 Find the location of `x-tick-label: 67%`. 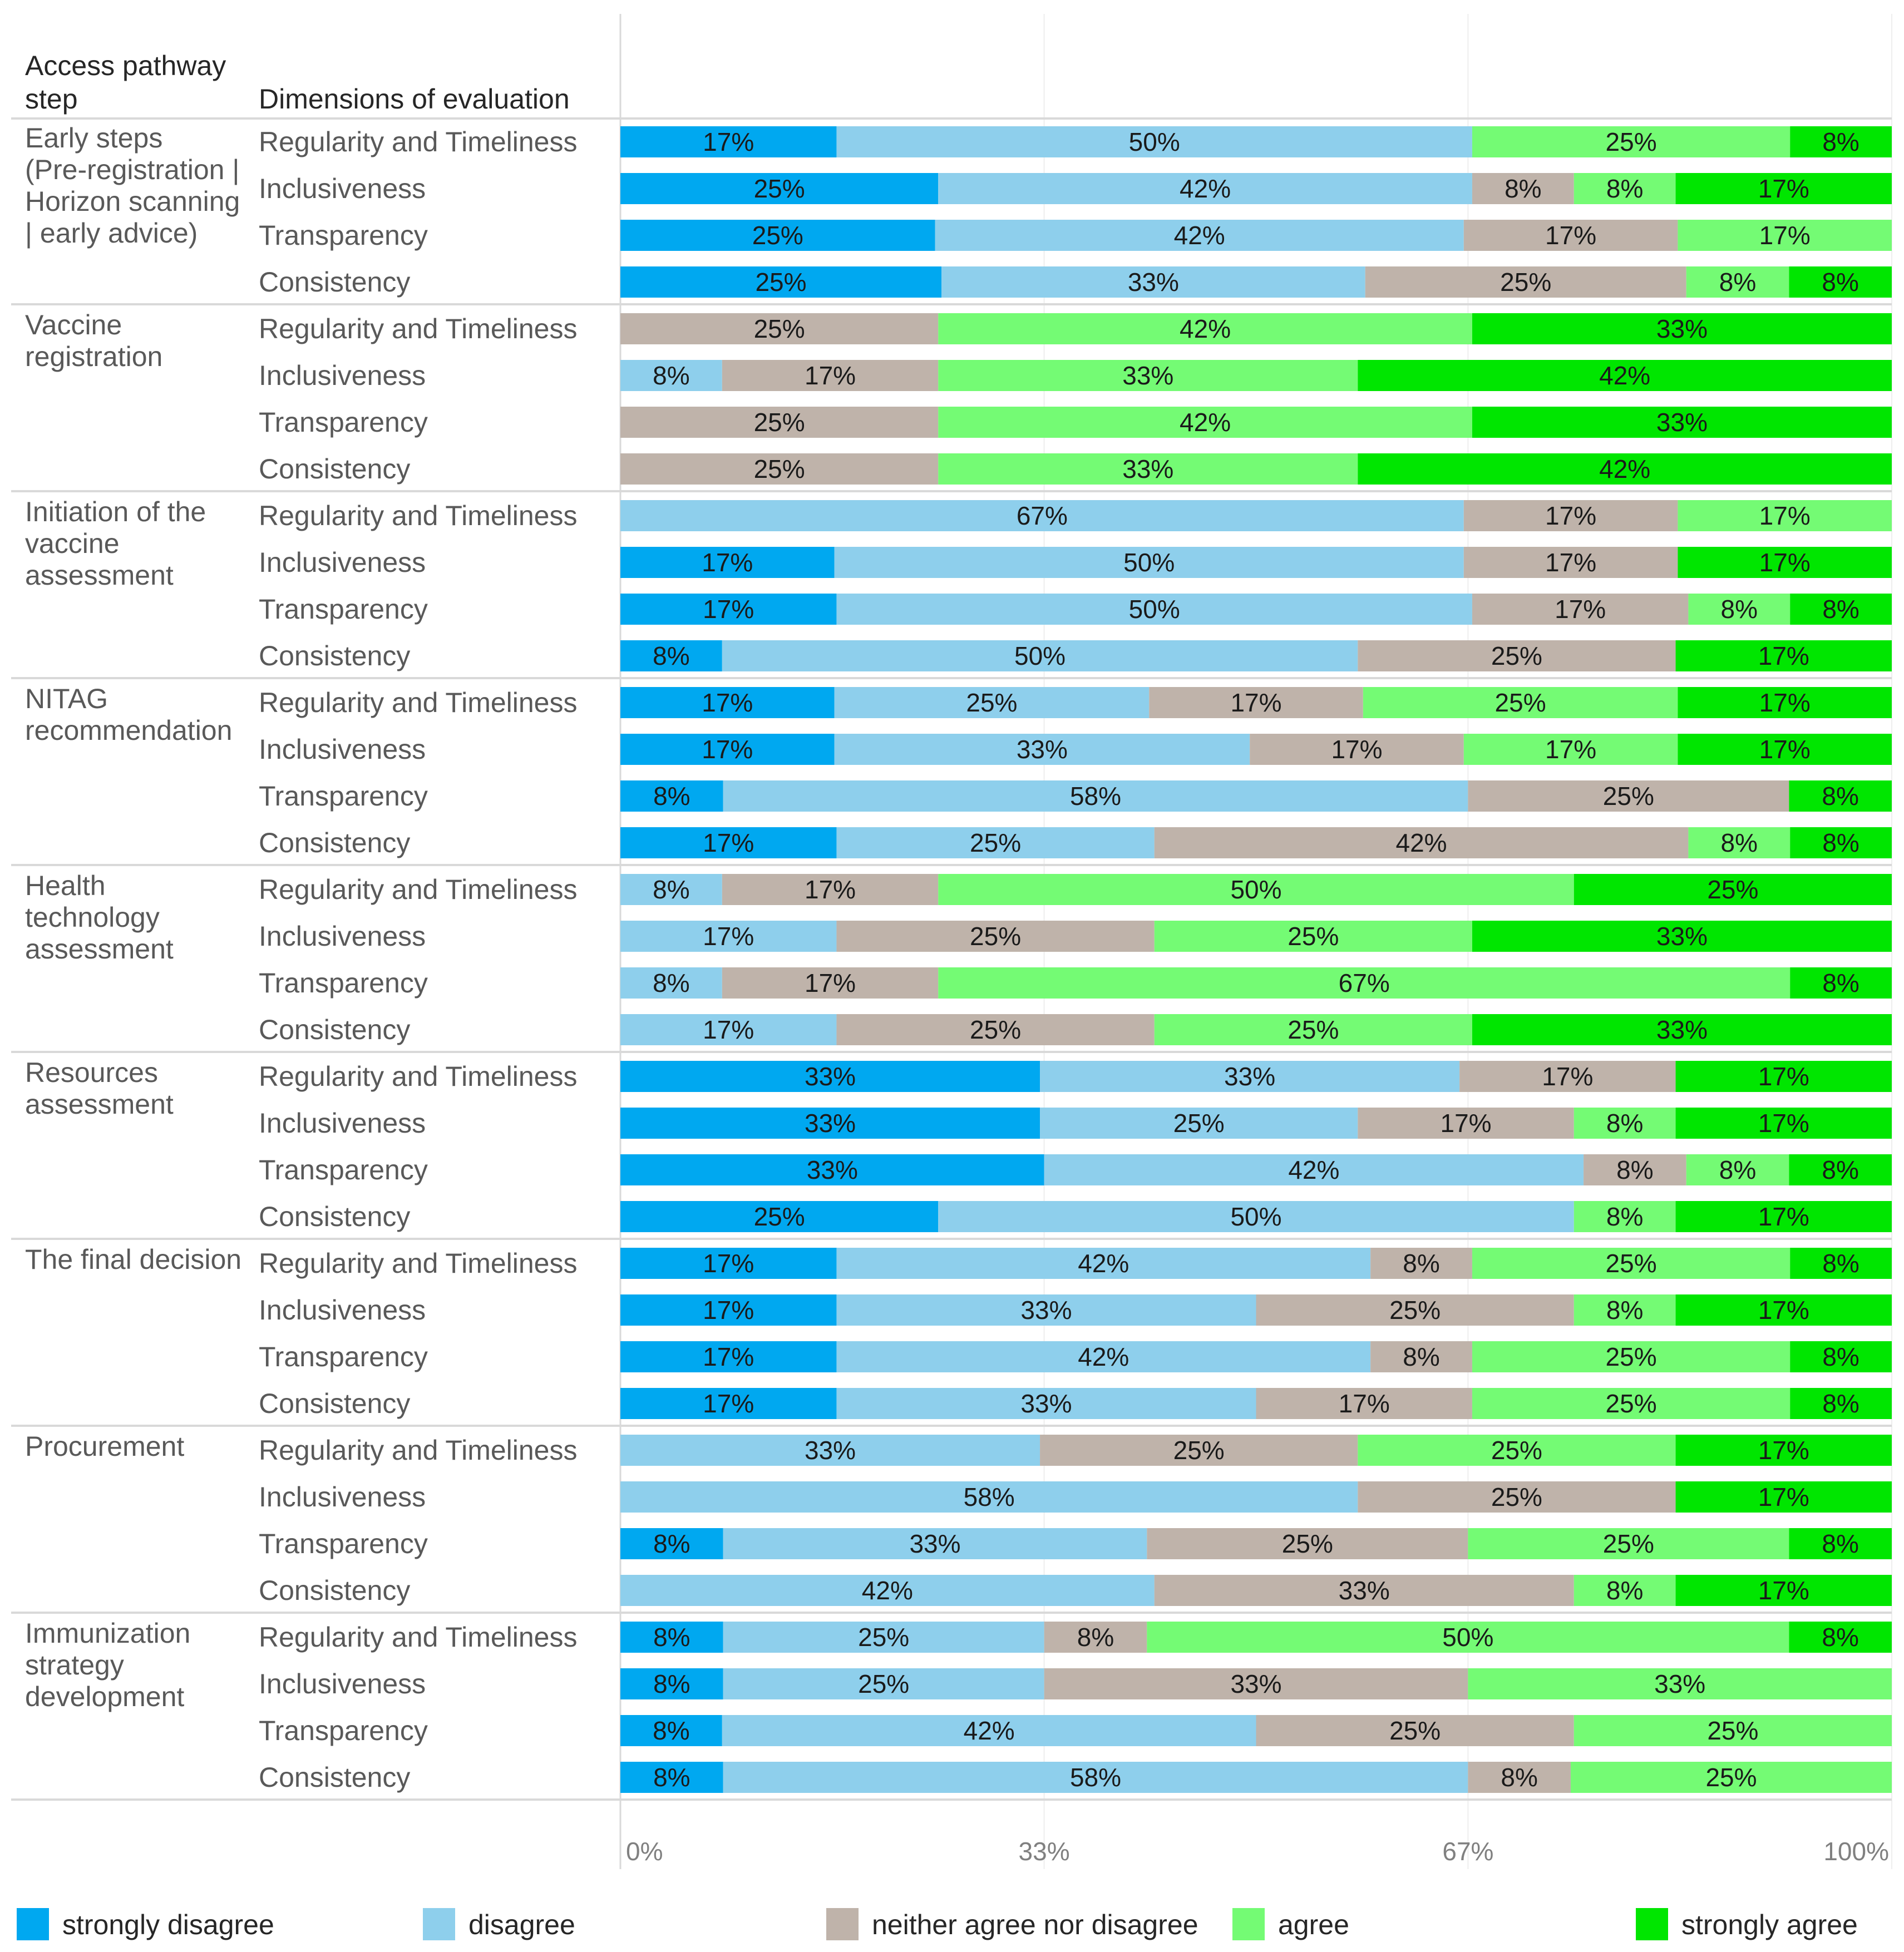

x-tick-label: 67% is located at coordinates (1468, 1851).